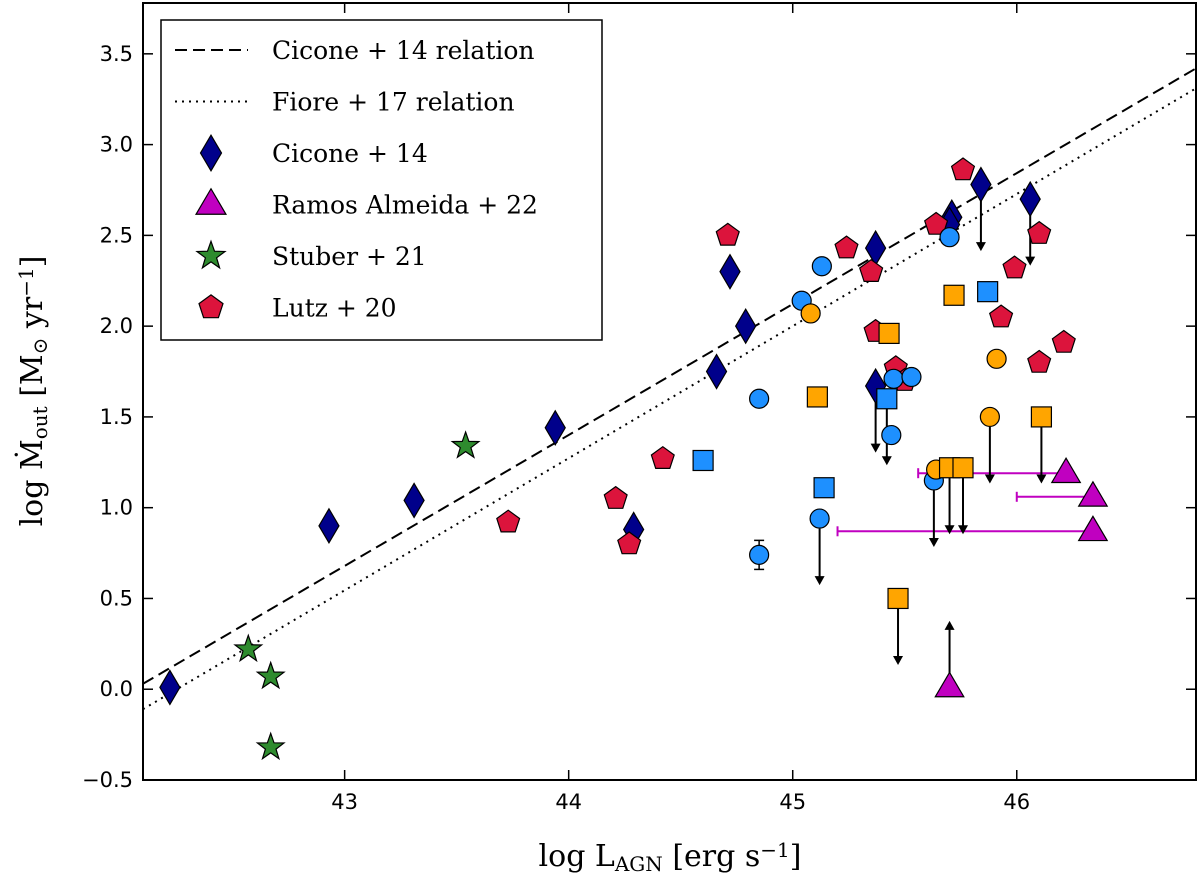 The height and width of the screenshot is (885, 1200). What do you see at coordinates (211, 306) in the screenshot?
I see `legend-marker-pentagon` at bounding box center [211, 306].